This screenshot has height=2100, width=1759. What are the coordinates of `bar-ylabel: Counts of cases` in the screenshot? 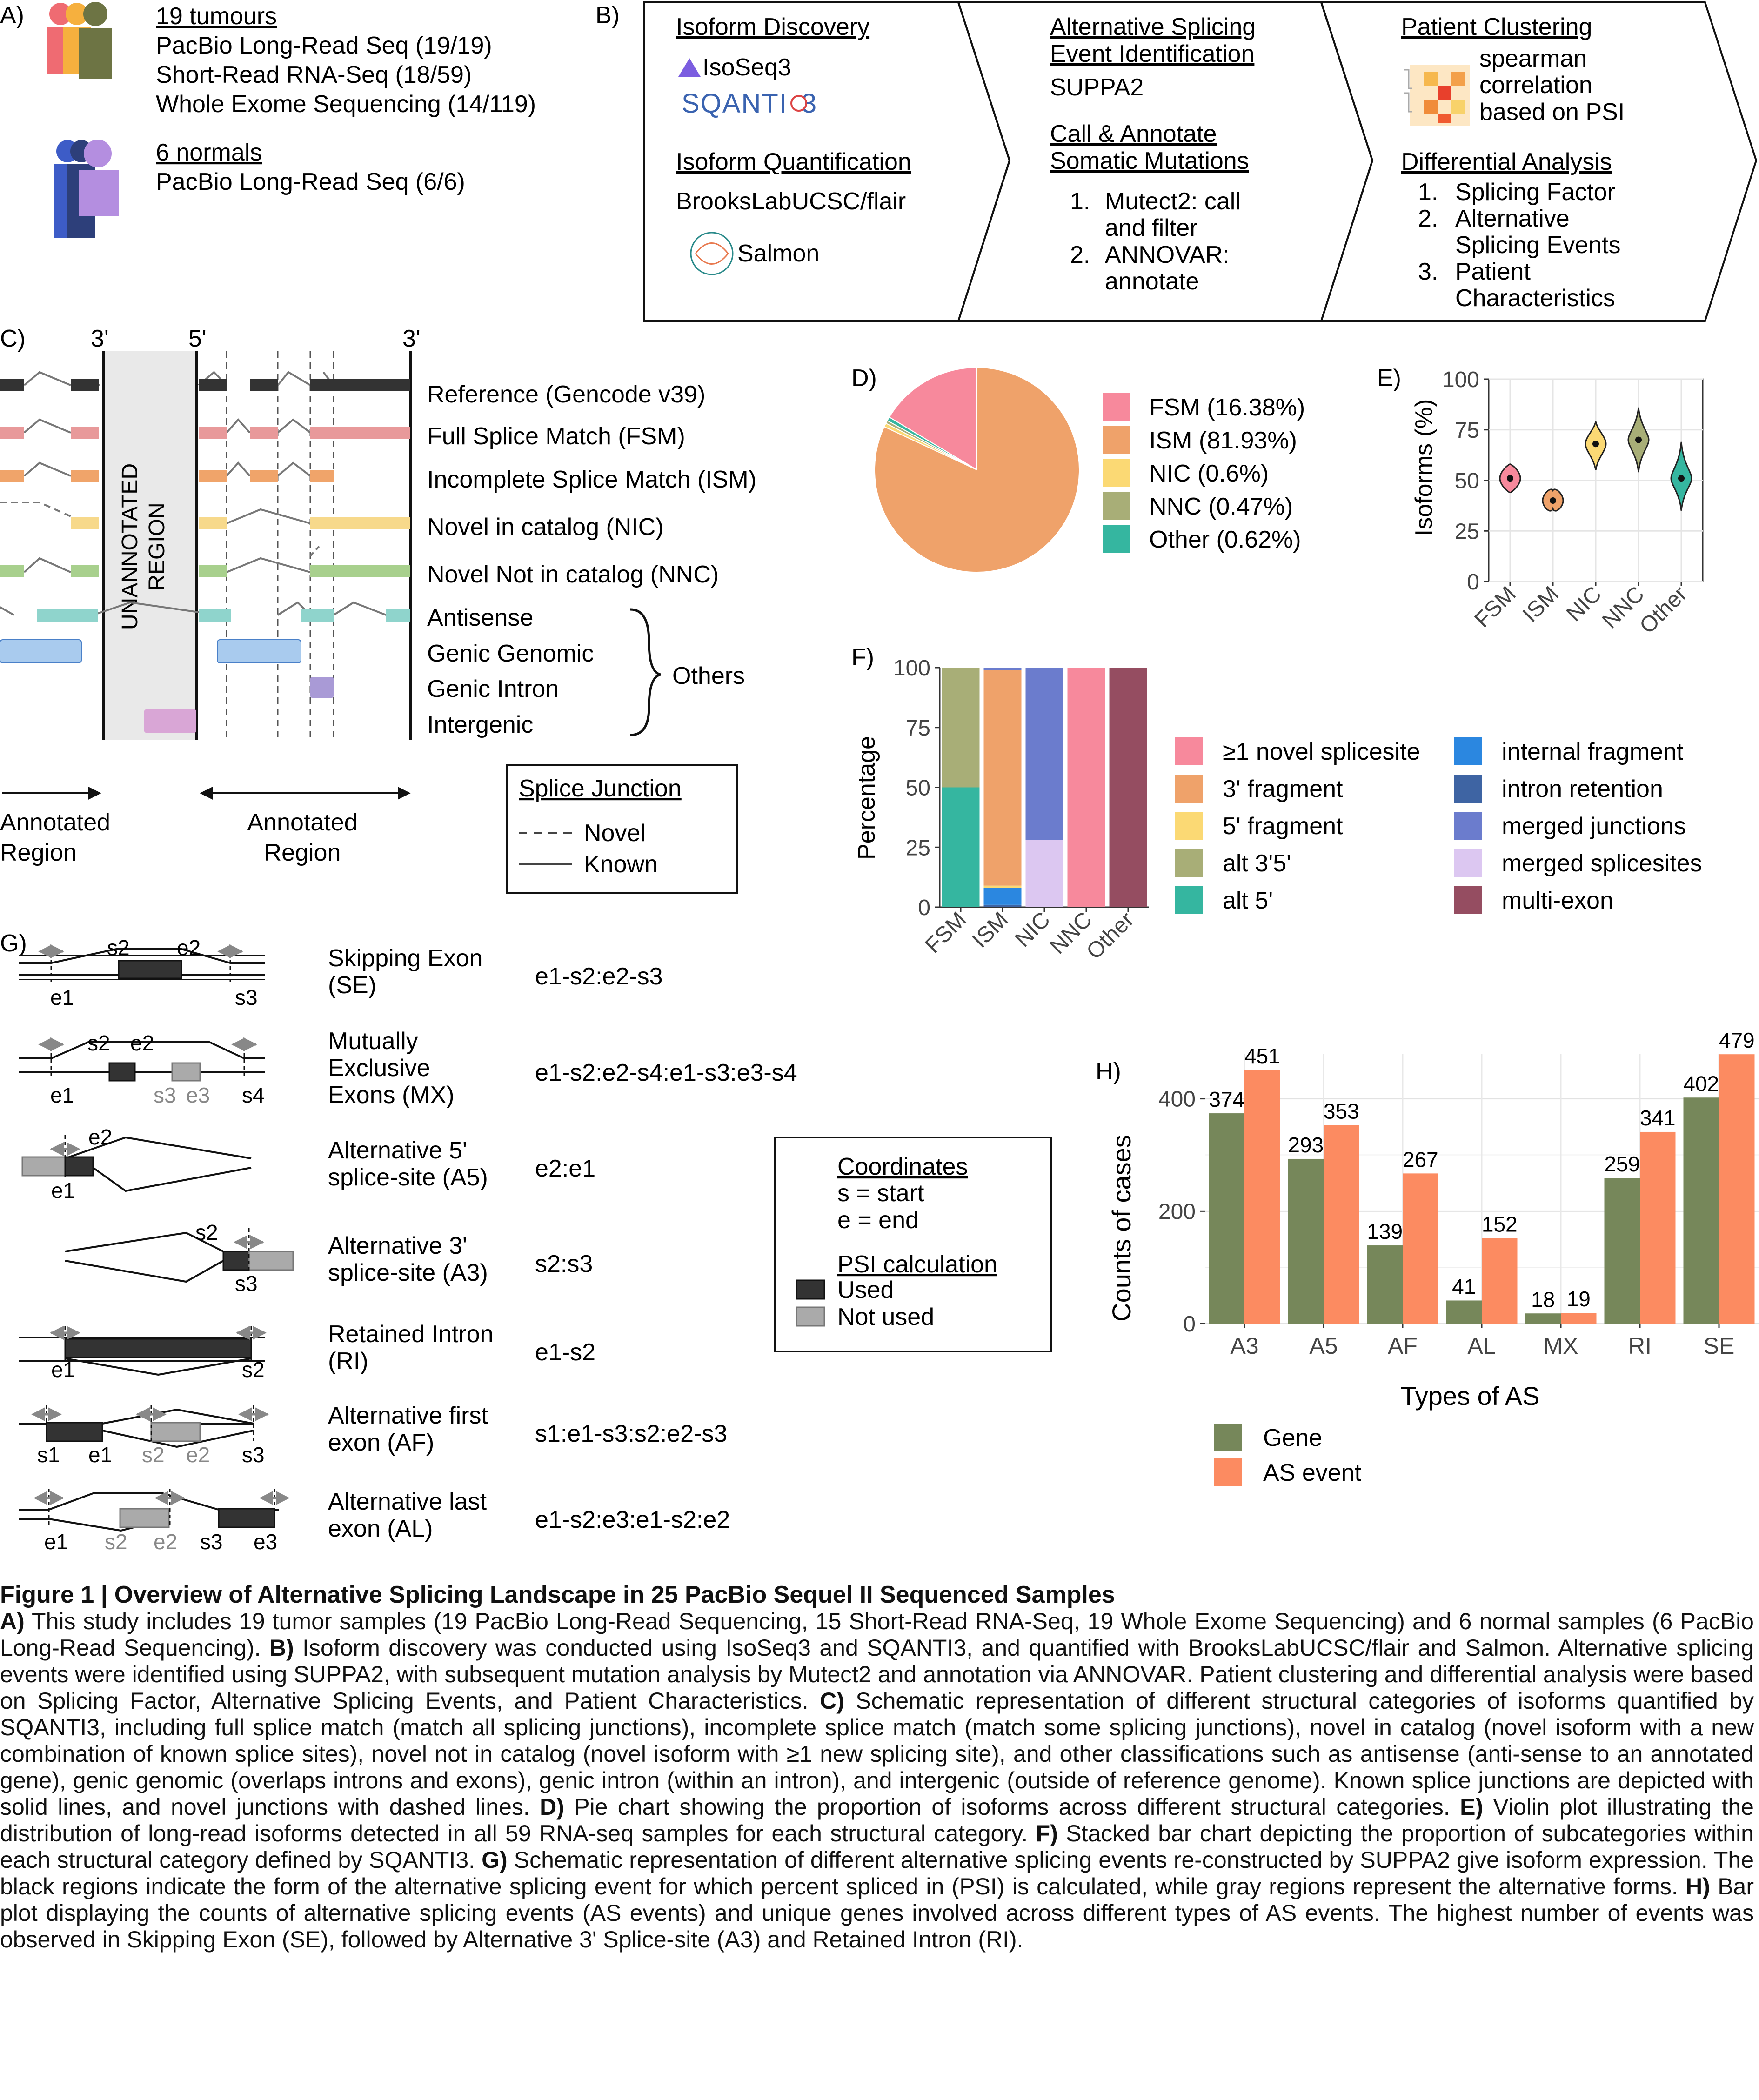 It's located at (1121, 1228).